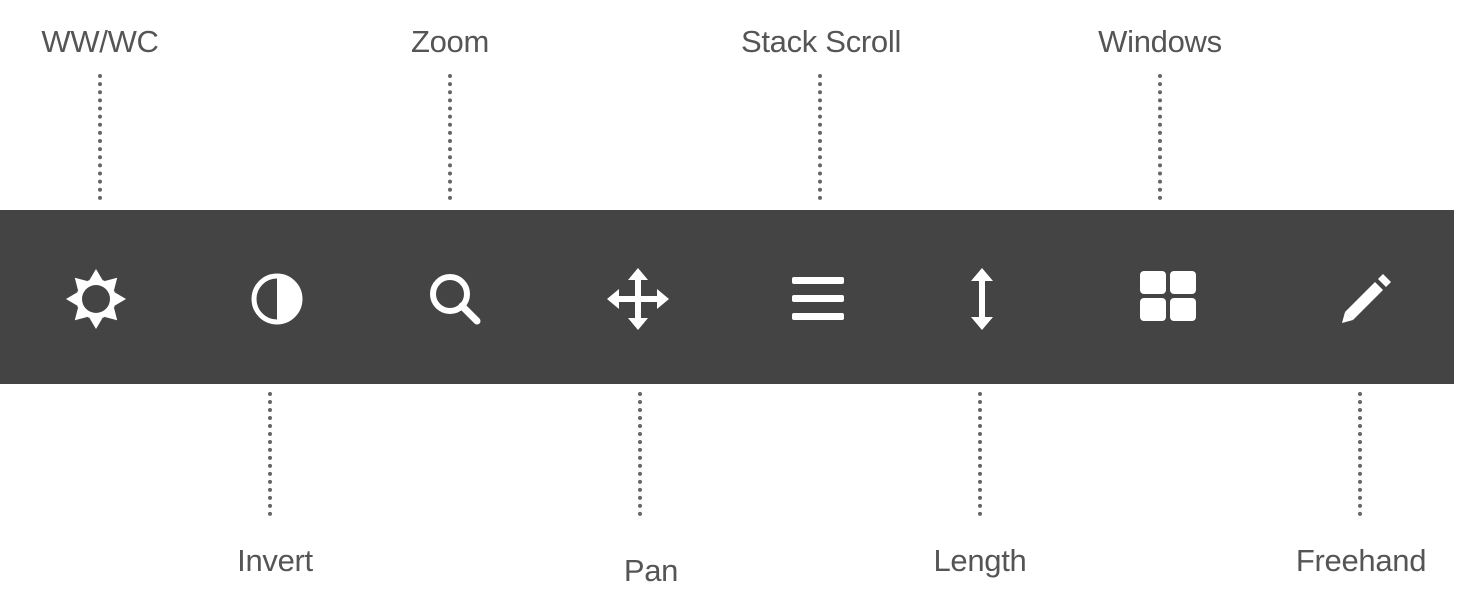  I want to click on label-windows: Windows, so click(1160, 41).